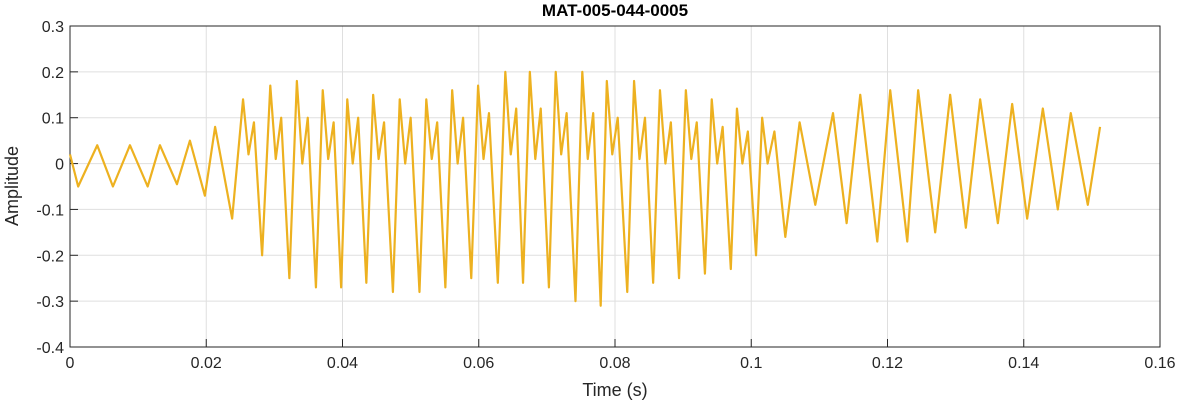 This screenshot has width=1182, height=409. Describe the element at coordinates (53, 27) in the screenshot. I see `y-tick-label: 0.3` at that location.